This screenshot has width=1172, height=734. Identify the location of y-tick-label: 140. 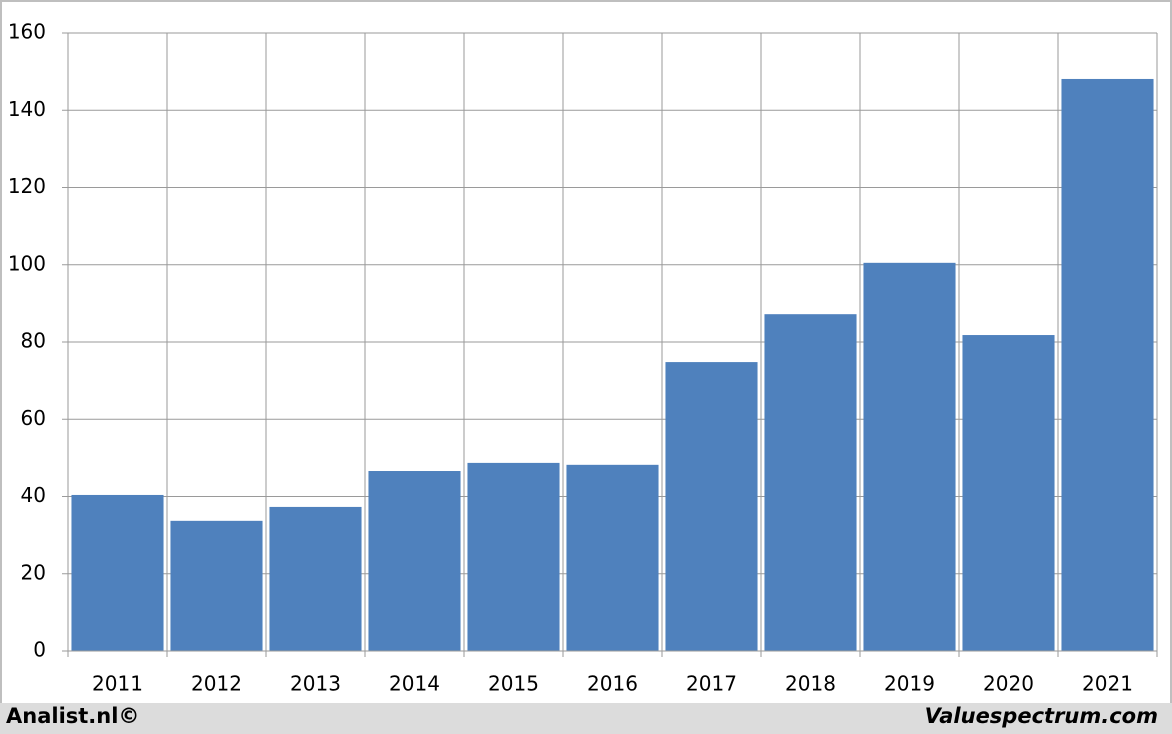
(27, 109).